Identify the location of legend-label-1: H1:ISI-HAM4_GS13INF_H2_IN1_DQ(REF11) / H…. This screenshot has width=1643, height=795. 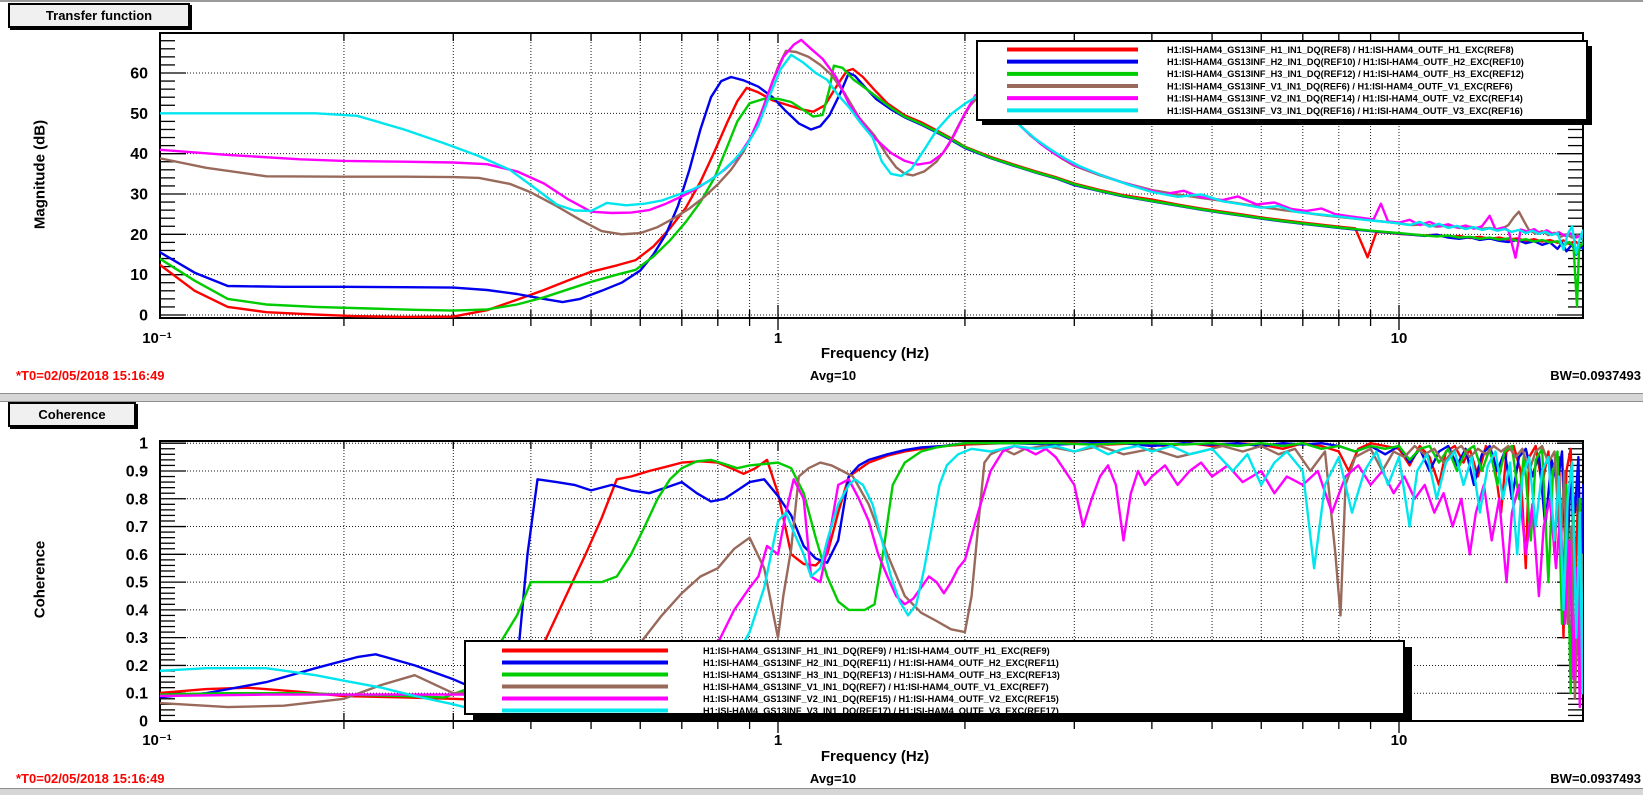
(881, 663).